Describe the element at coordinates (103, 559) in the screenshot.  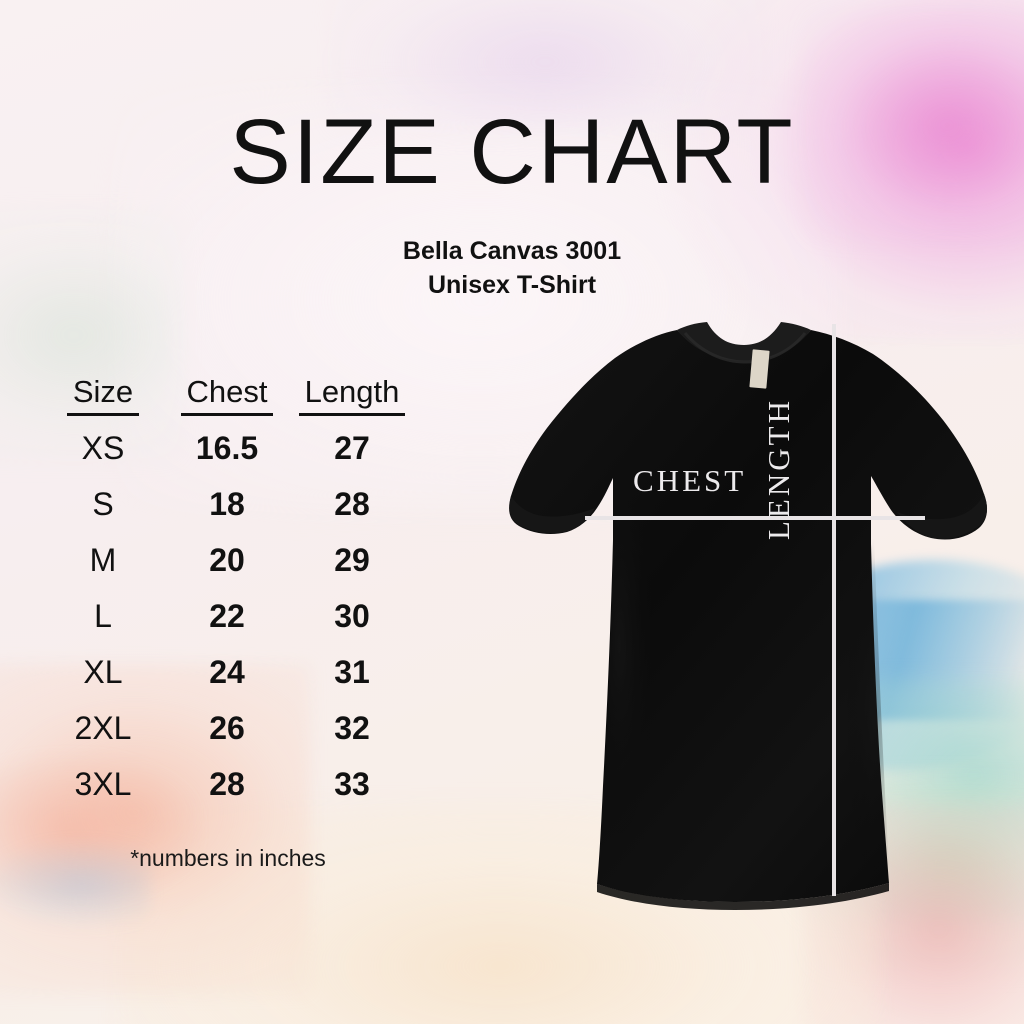
I see `cell-size: M` at that location.